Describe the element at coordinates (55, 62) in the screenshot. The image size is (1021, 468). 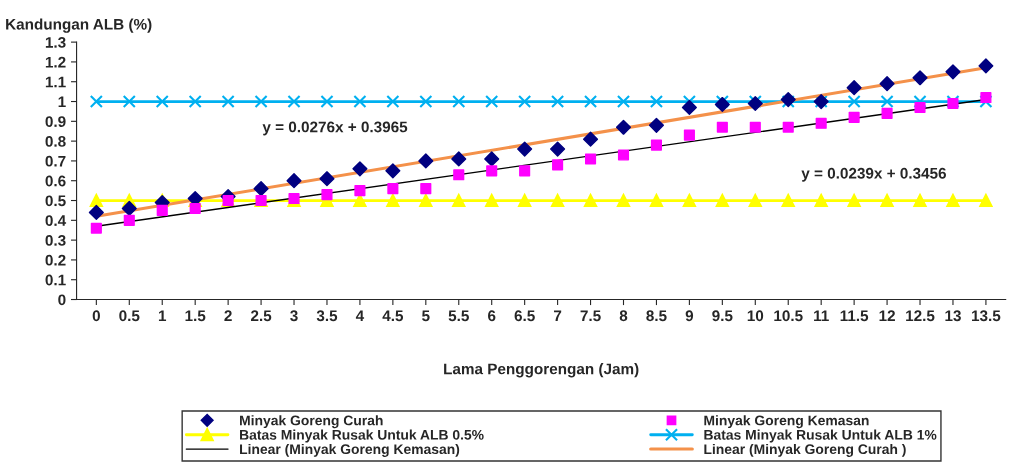
I see `y-tick-label: 1.2` at that location.